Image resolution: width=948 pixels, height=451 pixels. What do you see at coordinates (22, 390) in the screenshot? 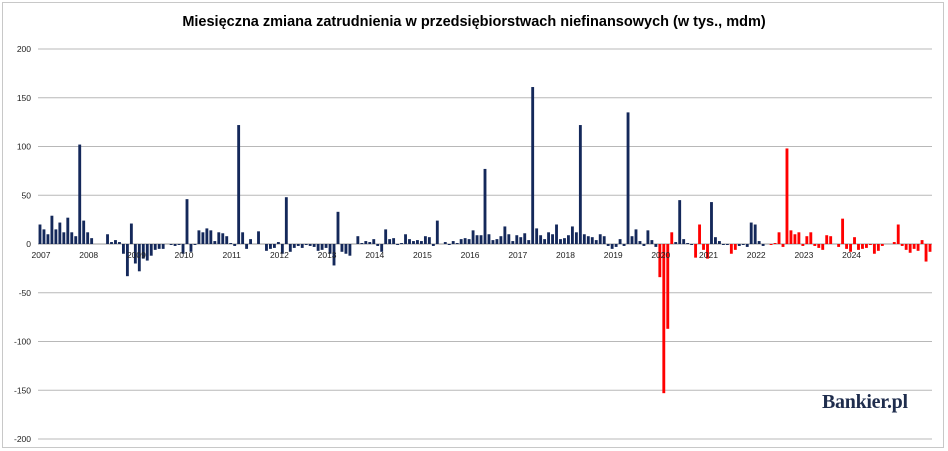
I see `y-tick-label: -150` at bounding box center [22, 390].